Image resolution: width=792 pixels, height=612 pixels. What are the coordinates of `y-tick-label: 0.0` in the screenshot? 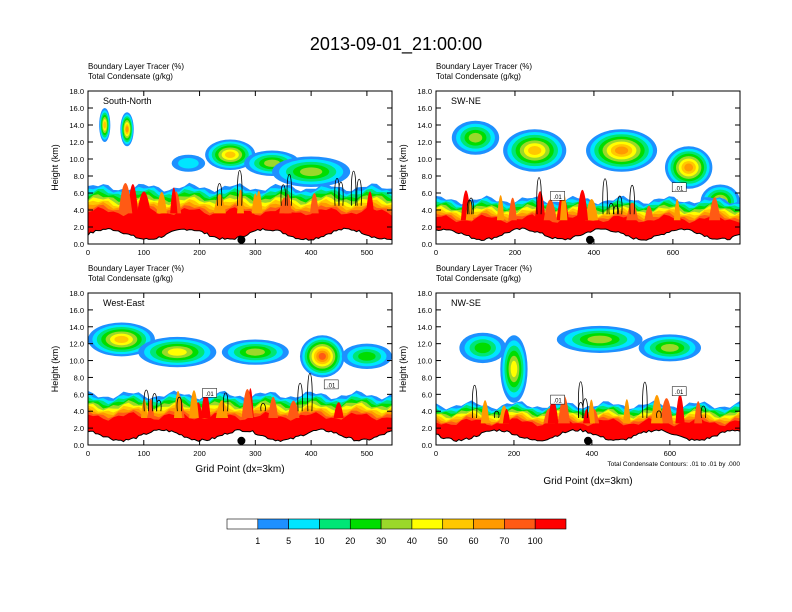 It's located at (79, 445).